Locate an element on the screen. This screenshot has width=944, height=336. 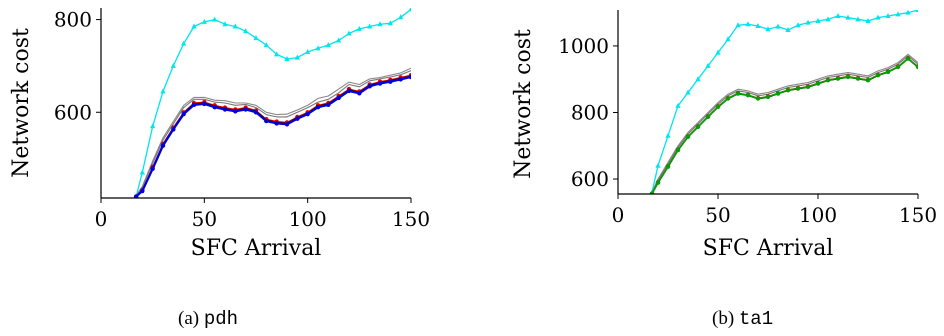
y-tick-label-b-1000: 1000 is located at coordinates (583, 46).